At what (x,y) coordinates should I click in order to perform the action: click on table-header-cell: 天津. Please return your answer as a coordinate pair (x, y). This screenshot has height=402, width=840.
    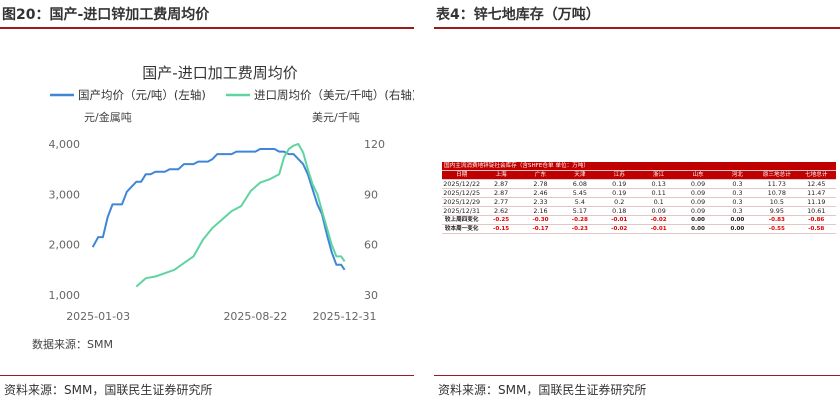
    Looking at the image, I should click on (580, 175).